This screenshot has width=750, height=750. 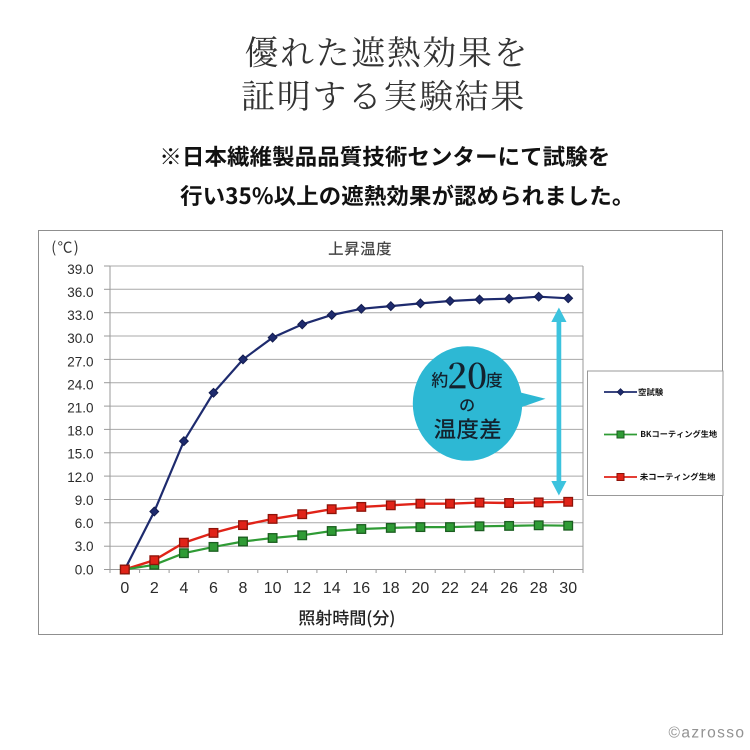 What do you see at coordinates (124, 588) in the screenshot?
I see `svg-text: 0` at bounding box center [124, 588].